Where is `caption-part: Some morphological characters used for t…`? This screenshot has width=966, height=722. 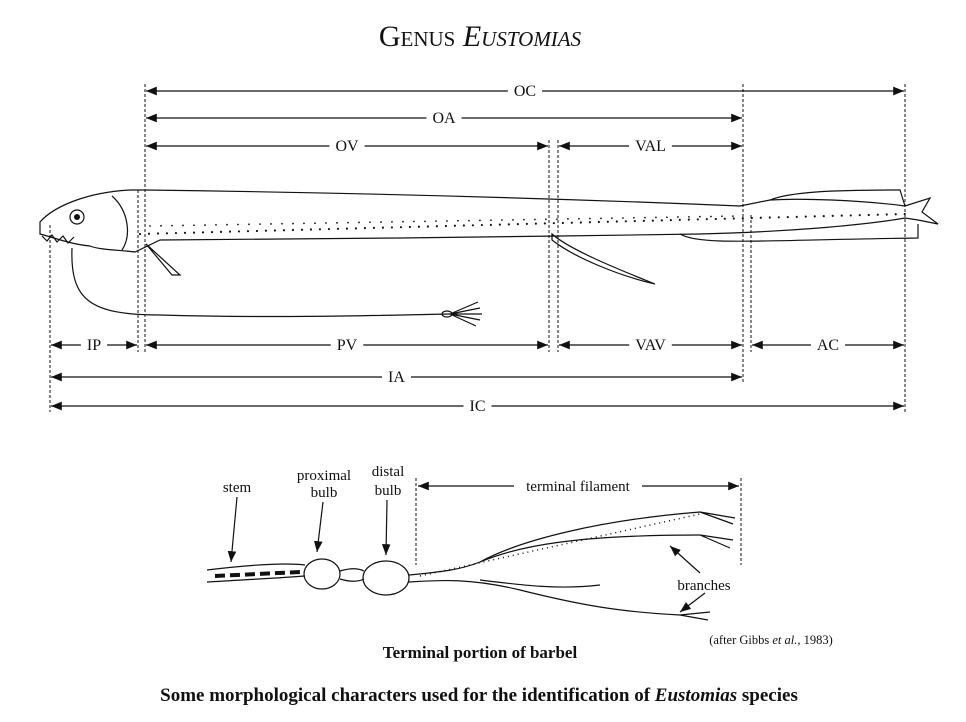 caption-part: Some morphological characters used for t… is located at coordinates (407, 695).